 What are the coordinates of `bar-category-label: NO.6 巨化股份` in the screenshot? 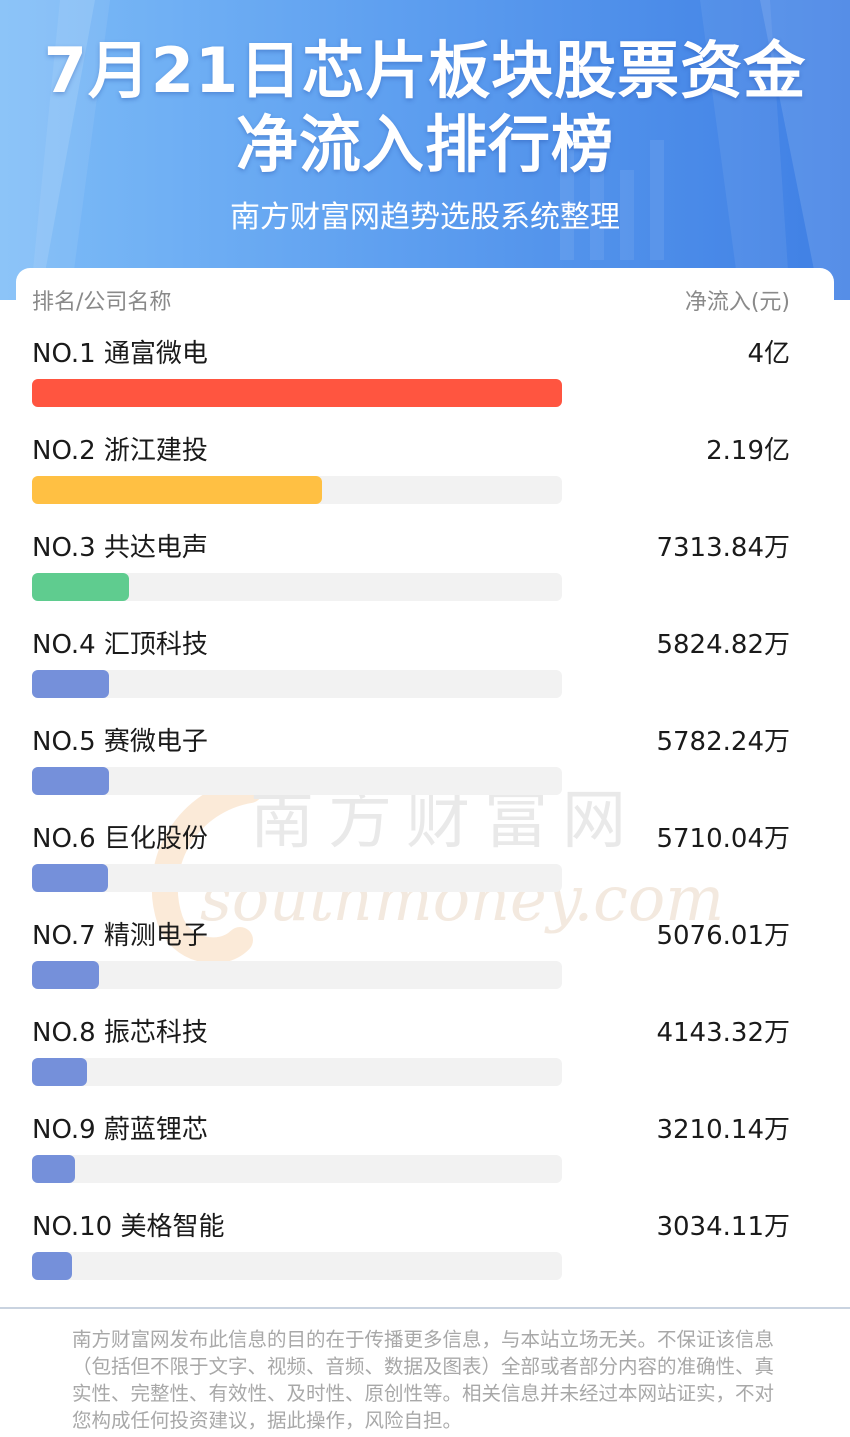 It's located at (120, 839).